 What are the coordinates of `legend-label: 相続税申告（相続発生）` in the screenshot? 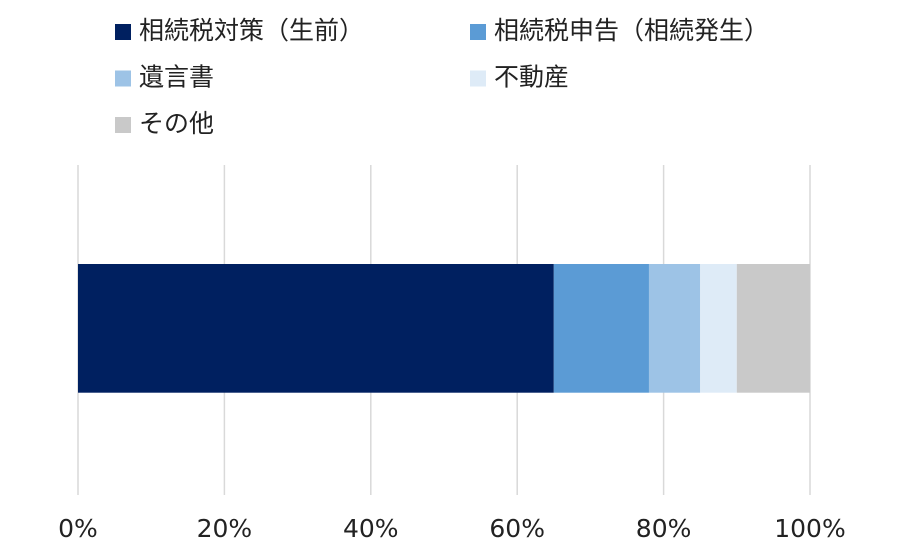 It's located at (631, 30).